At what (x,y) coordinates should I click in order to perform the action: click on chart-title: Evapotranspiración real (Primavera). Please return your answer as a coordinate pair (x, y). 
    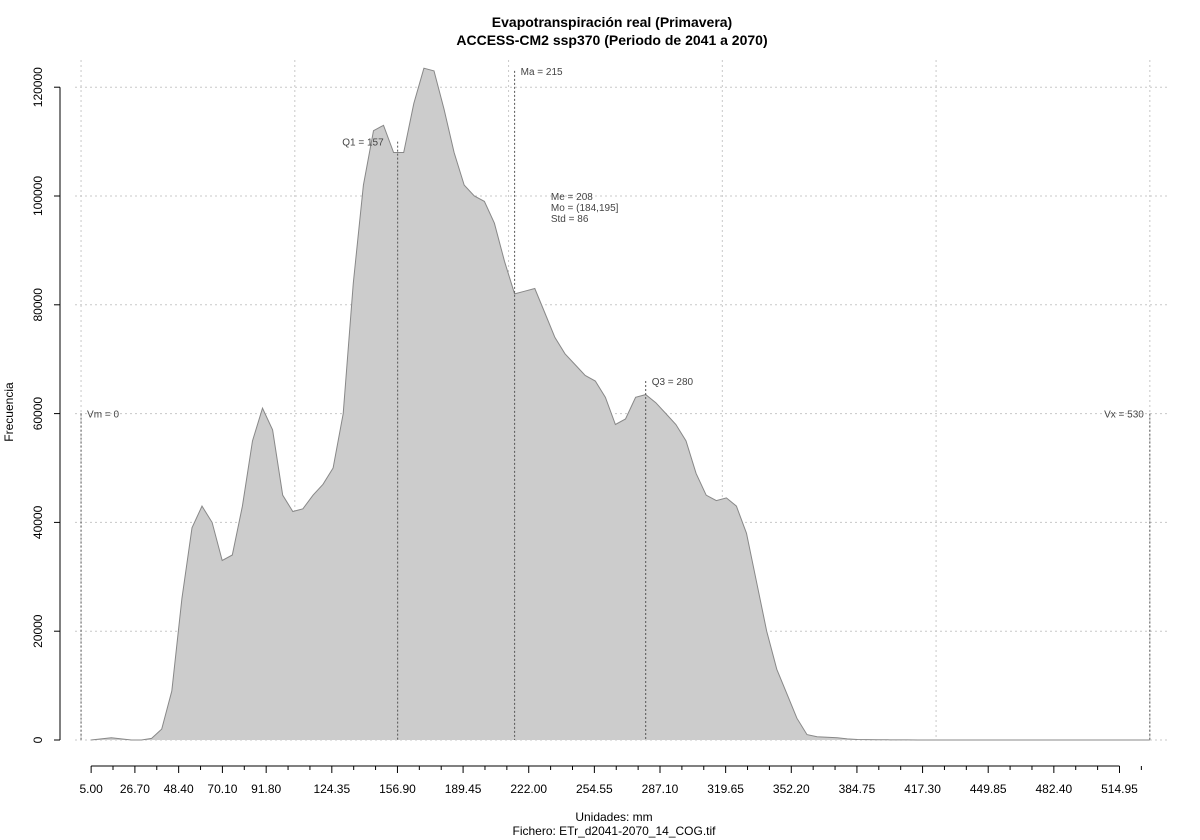
    Looking at the image, I should click on (612, 22).